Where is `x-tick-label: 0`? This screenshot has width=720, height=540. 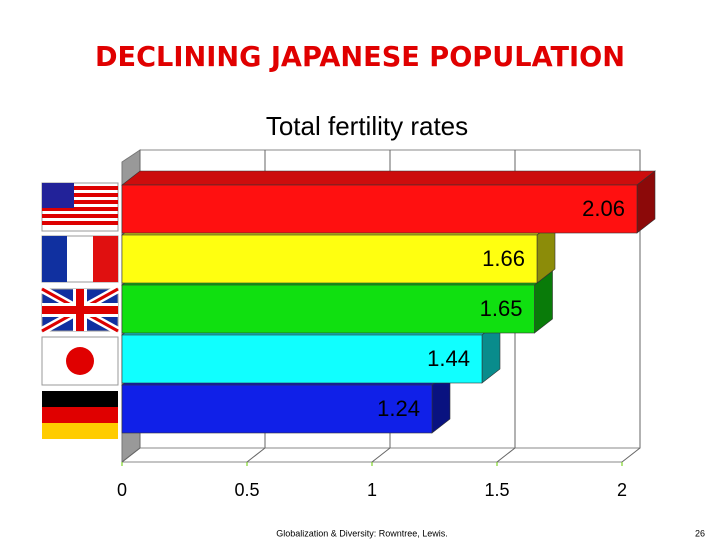
x-tick-label: 0 is located at coordinates (122, 490).